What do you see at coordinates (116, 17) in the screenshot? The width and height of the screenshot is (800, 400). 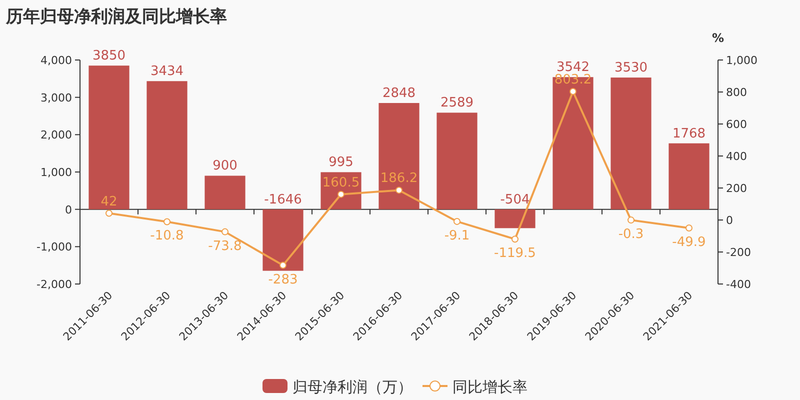 I see `chart-title: 历年归母净利润及同比增长率` at bounding box center [116, 17].